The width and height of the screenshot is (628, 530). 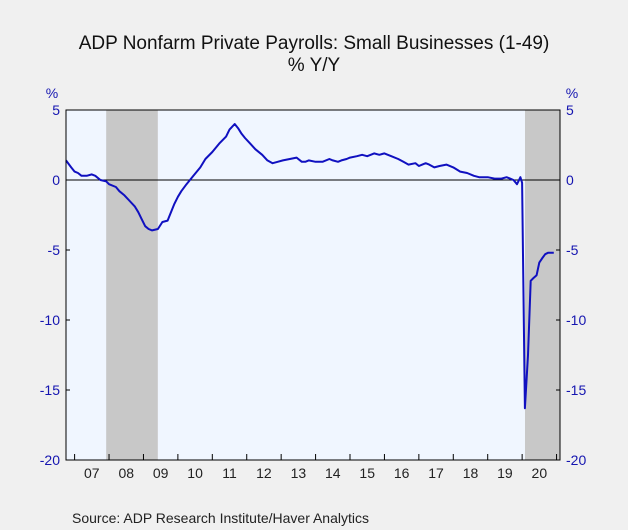 What do you see at coordinates (436, 473) in the screenshot?
I see `x-tick-label: 17` at bounding box center [436, 473].